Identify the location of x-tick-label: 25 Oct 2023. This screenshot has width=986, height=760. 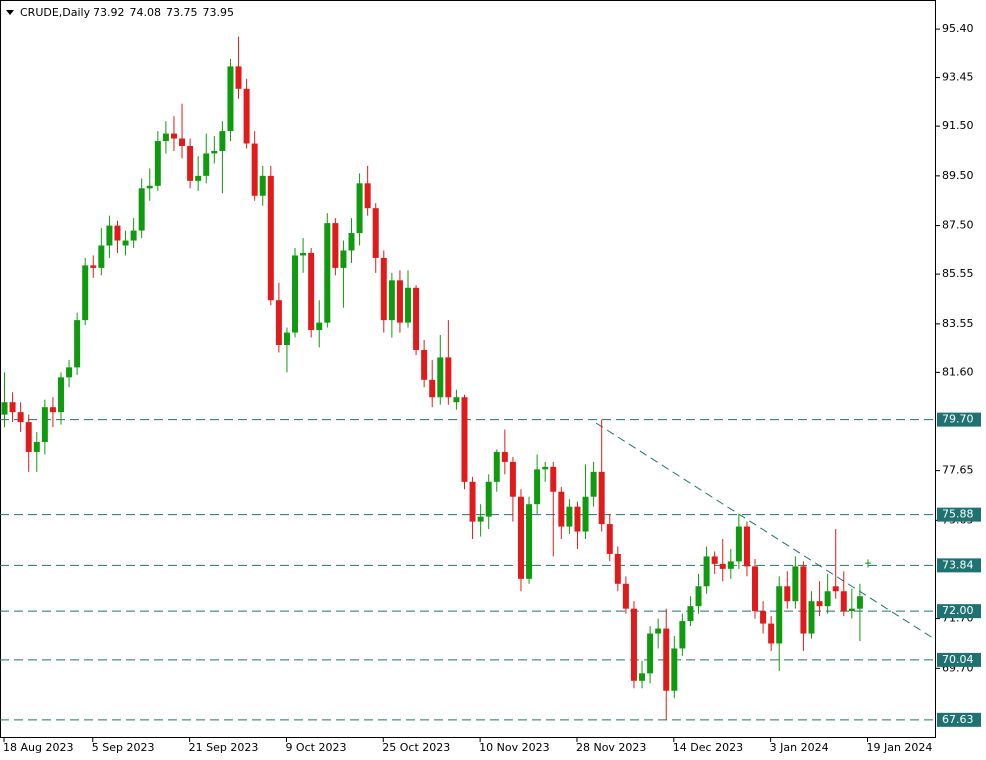
(416, 747).